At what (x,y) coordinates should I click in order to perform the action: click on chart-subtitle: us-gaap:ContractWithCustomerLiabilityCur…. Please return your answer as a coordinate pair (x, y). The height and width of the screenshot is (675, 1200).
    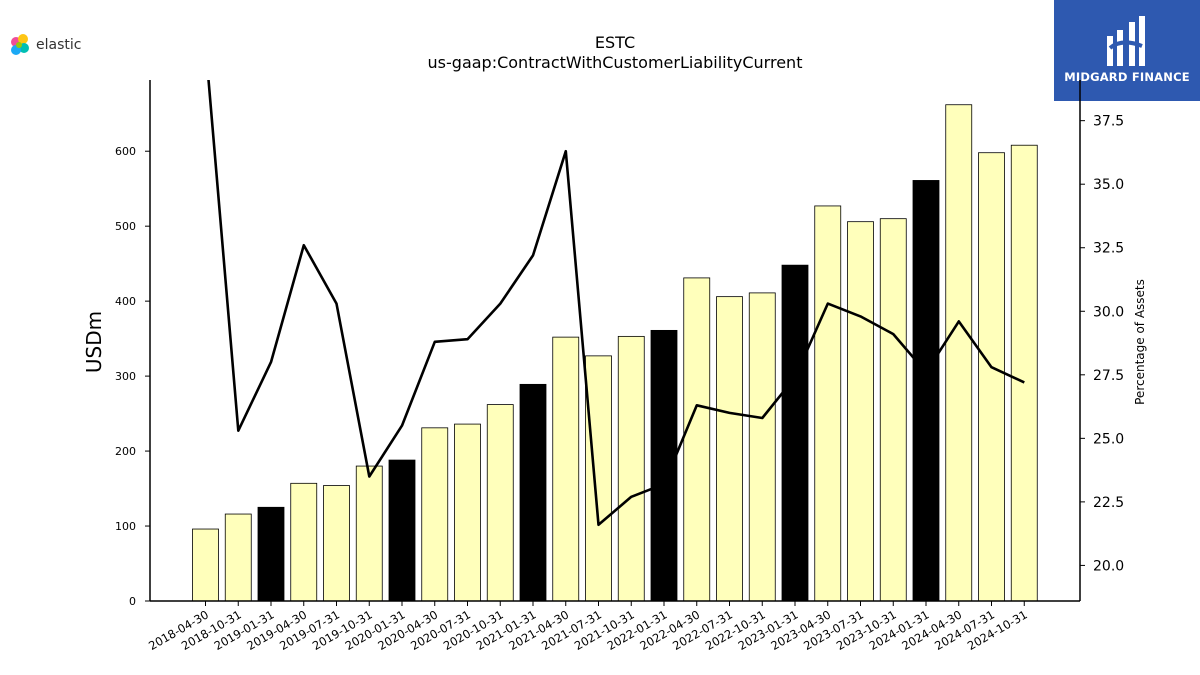
    Looking at the image, I should click on (615, 62).